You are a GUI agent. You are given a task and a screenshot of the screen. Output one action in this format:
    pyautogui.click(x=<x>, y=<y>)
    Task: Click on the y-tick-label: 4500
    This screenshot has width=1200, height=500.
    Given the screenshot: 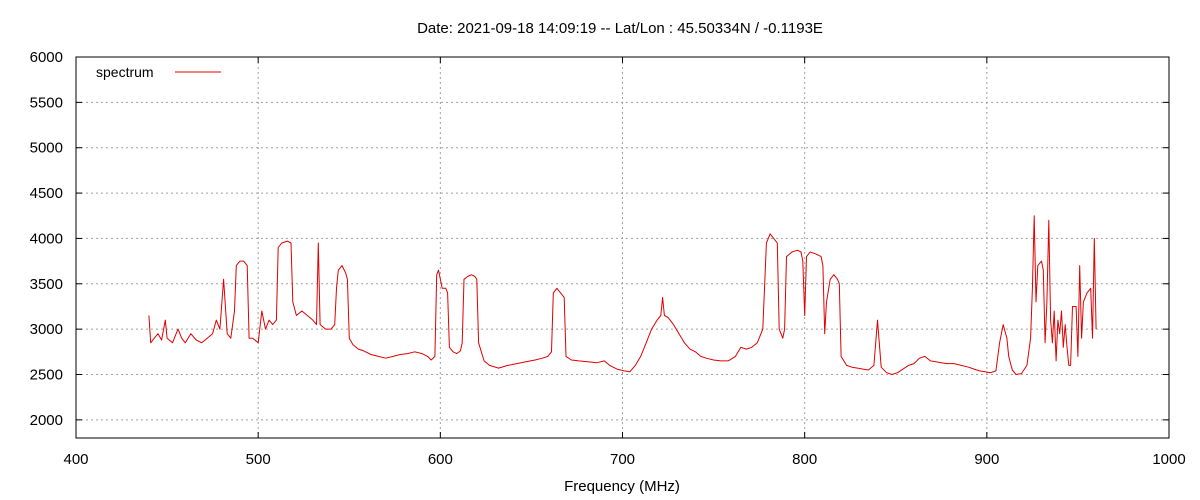 What is the action you would take?
    pyautogui.click(x=46, y=193)
    